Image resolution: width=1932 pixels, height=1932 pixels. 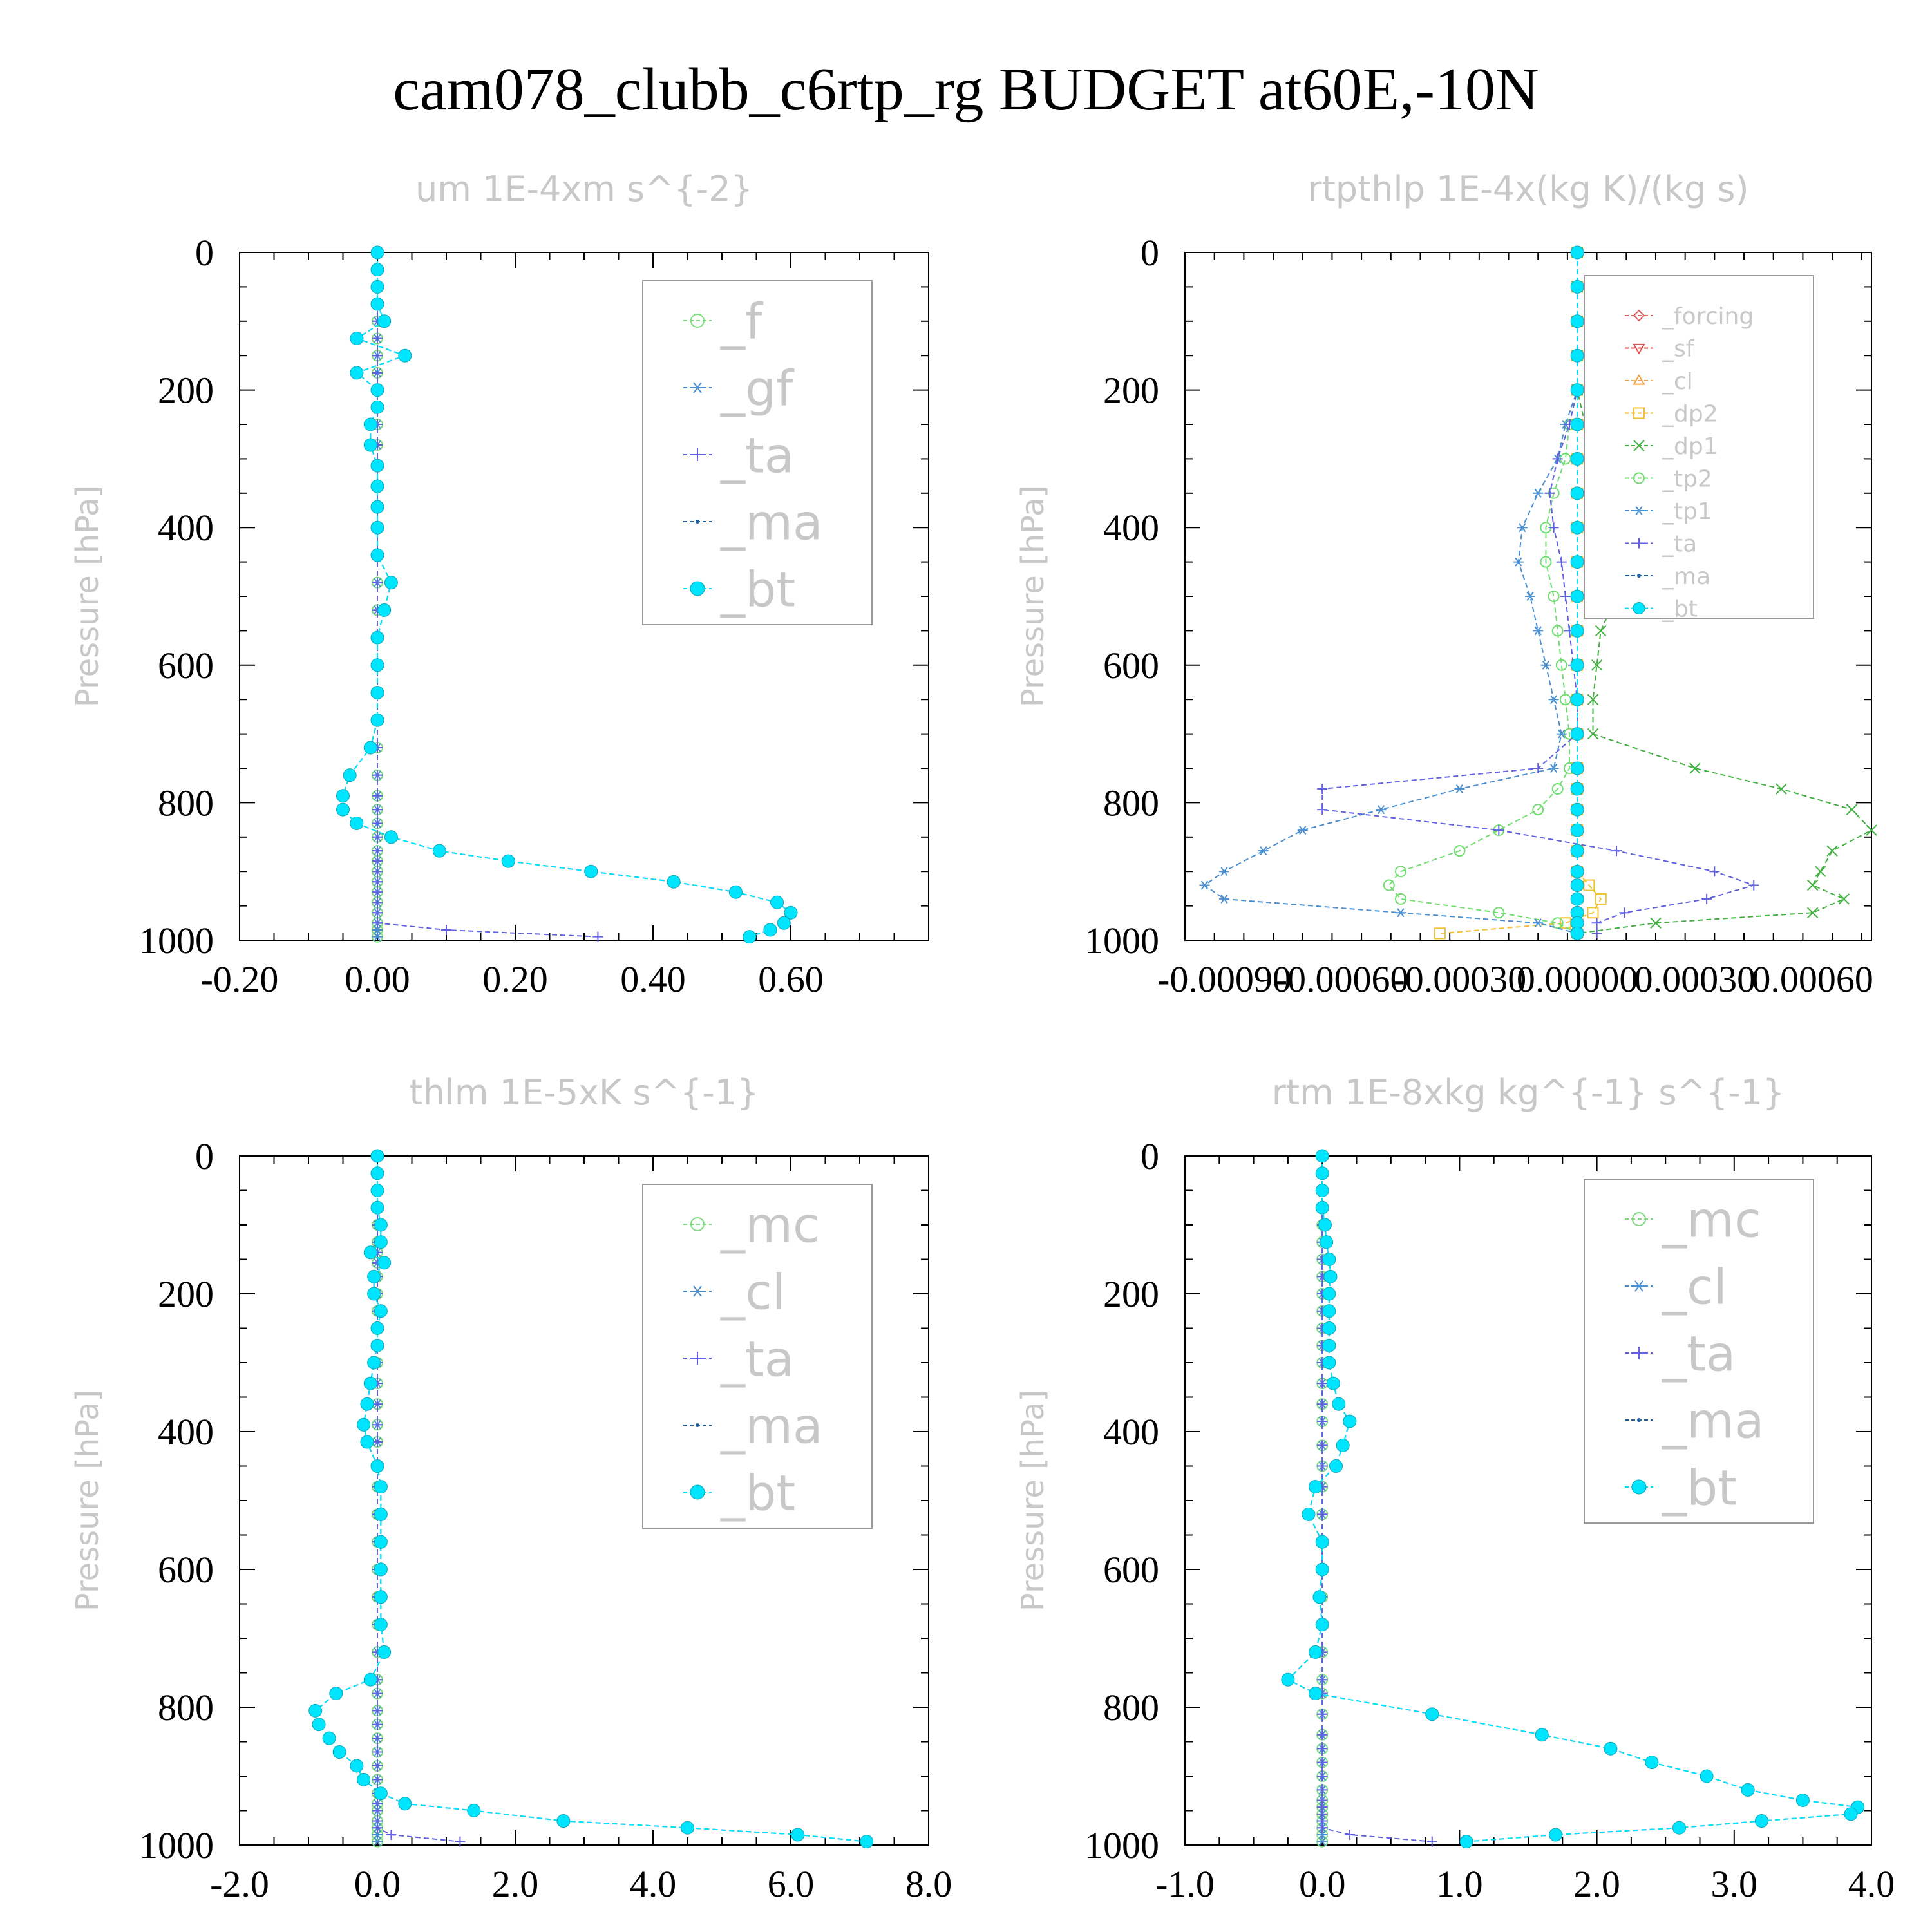 What do you see at coordinates (653, 979) in the screenshot?
I see `x-tick-label: 0.40` at bounding box center [653, 979].